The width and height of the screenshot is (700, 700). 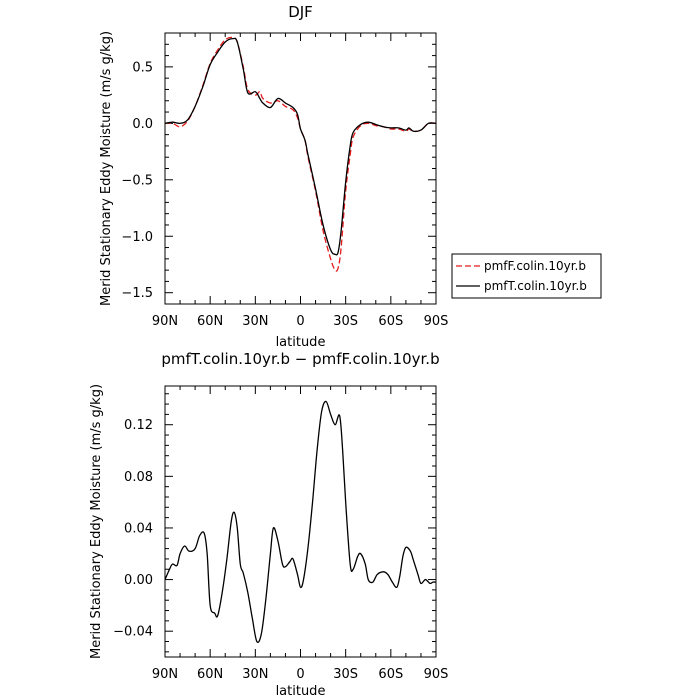 What do you see at coordinates (137, 237) in the screenshot?
I see `y-tick-label: −1.0` at bounding box center [137, 237].